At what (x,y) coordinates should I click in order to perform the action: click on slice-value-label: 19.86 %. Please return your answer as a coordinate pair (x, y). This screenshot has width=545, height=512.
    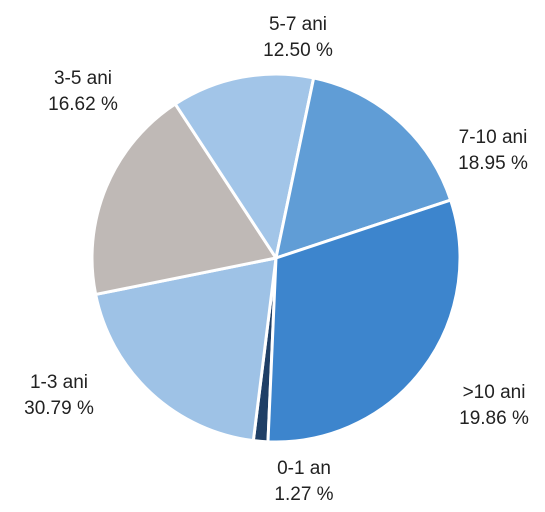
    Looking at the image, I should click on (494, 418).